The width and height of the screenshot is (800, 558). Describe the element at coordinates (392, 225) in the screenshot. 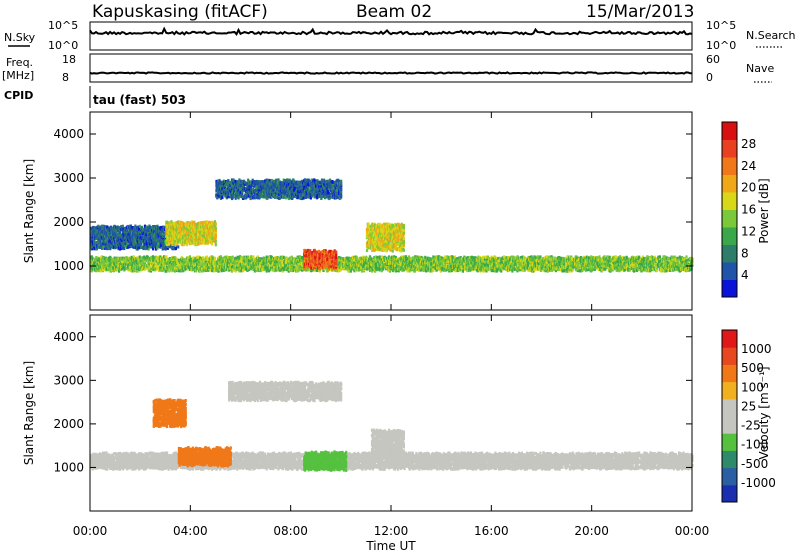

I see `power-cells` at that location.